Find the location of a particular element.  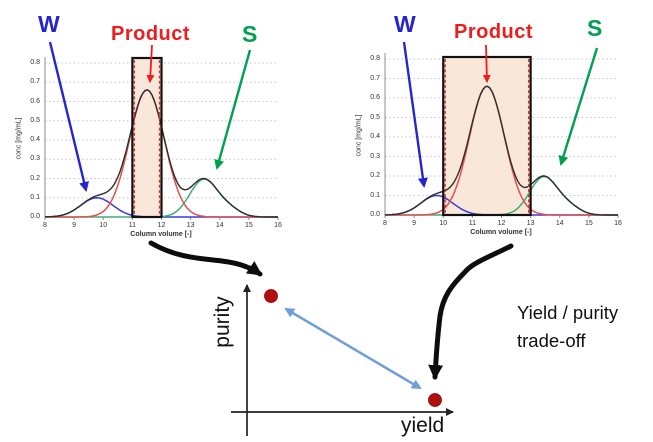

right-w-label: W is located at coordinates (405, 24).